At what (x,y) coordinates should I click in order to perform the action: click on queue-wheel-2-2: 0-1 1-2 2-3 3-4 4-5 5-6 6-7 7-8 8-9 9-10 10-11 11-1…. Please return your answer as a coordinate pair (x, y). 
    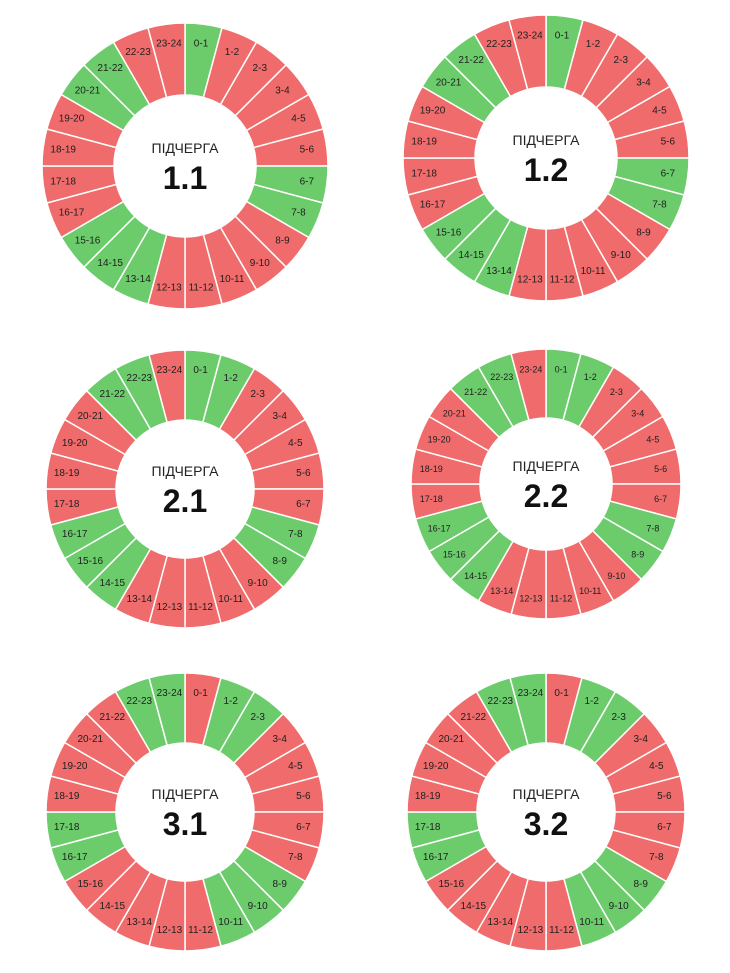
    Looking at the image, I should click on (546, 484).